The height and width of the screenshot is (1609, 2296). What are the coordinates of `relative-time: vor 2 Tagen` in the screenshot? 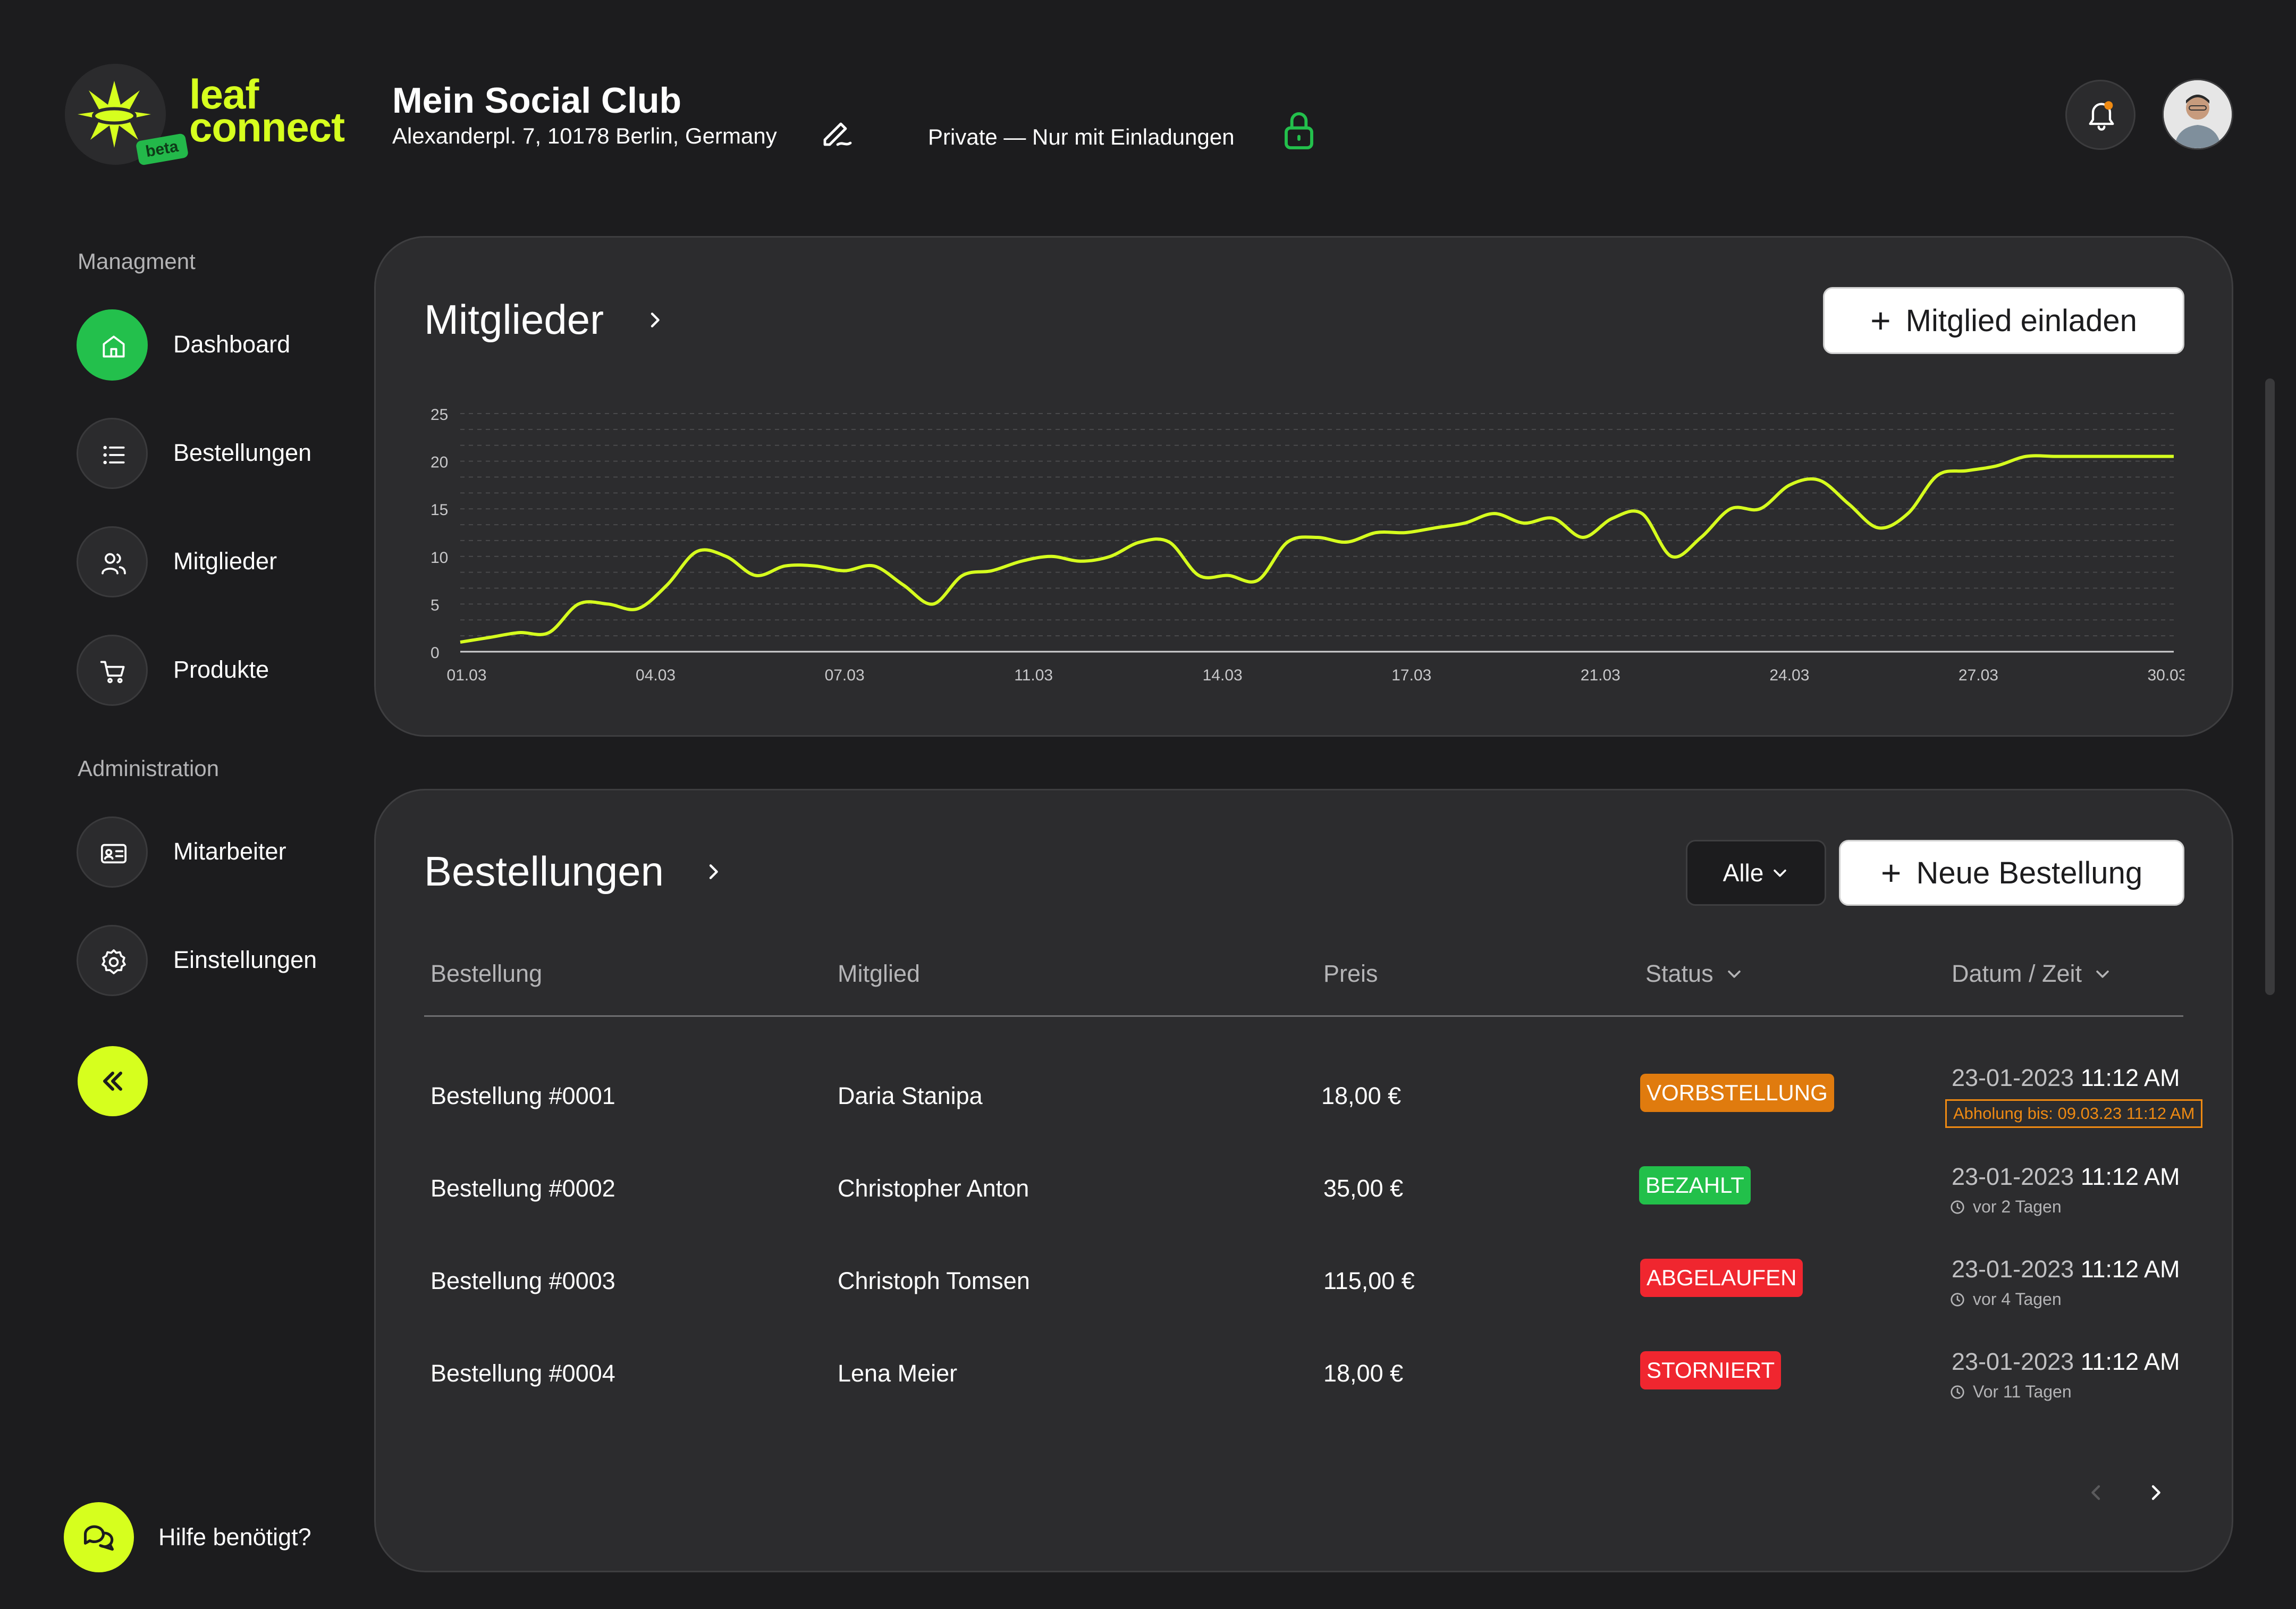 It's located at (2005, 1207).